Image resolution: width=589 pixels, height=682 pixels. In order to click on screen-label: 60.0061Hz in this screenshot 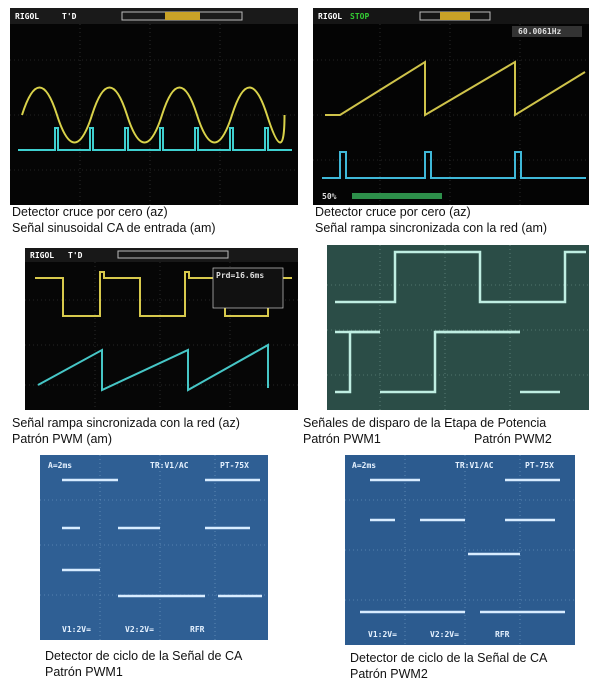, I will do `click(540, 31)`.